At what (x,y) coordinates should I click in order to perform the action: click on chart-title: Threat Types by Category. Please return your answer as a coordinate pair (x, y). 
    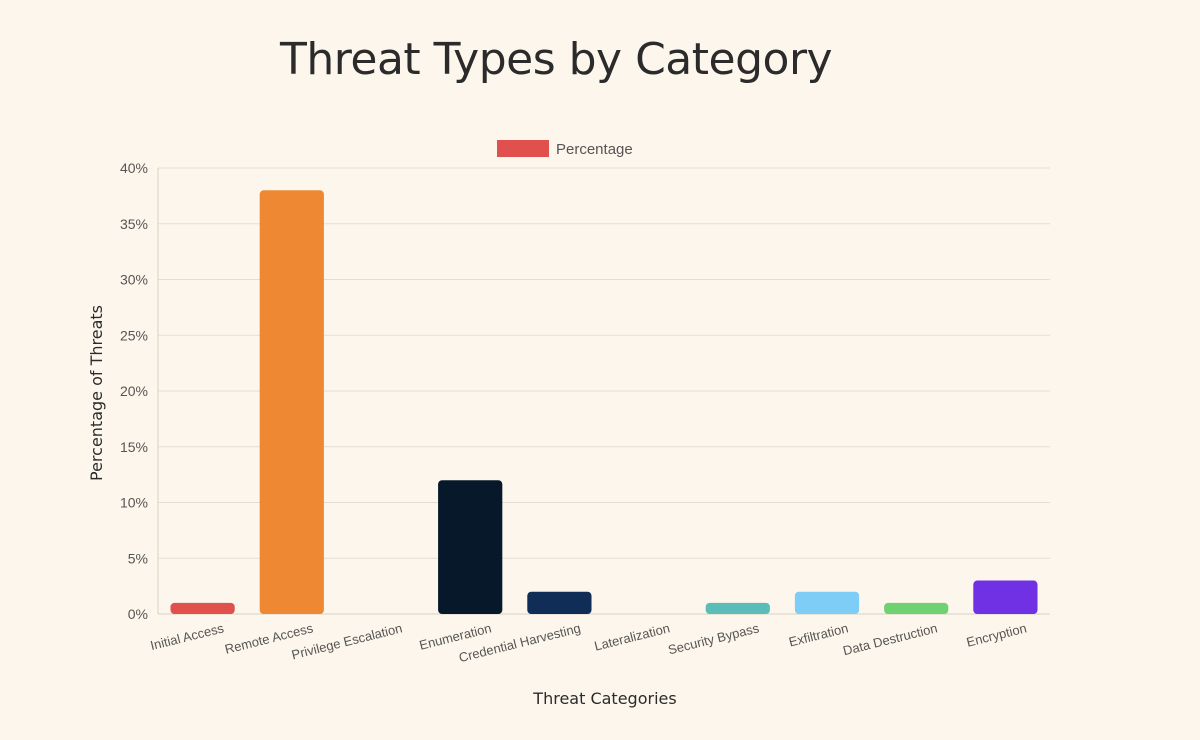
    Looking at the image, I should click on (556, 59).